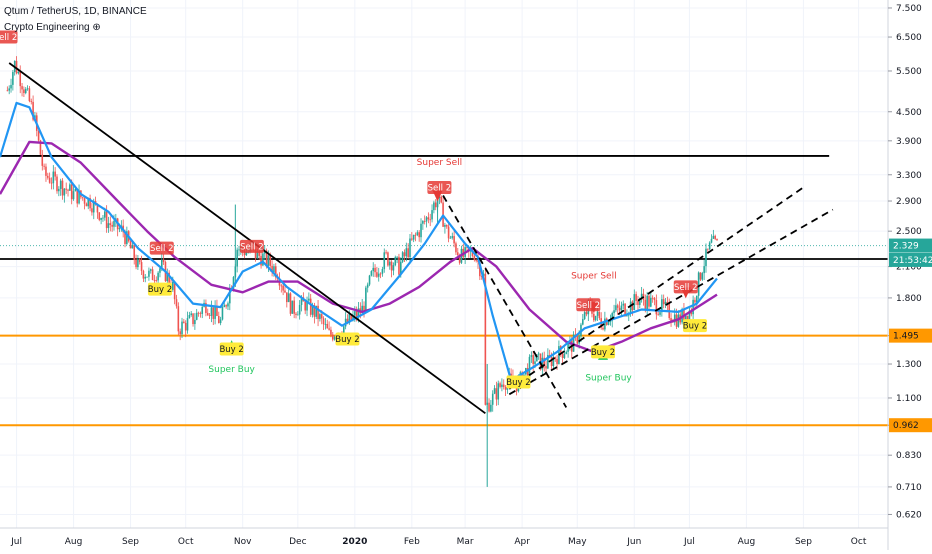 The height and width of the screenshot is (554, 932). What do you see at coordinates (909, 202) in the screenshot?
I see `price-tick-label: 2.900` at bounding box center [909, 202].